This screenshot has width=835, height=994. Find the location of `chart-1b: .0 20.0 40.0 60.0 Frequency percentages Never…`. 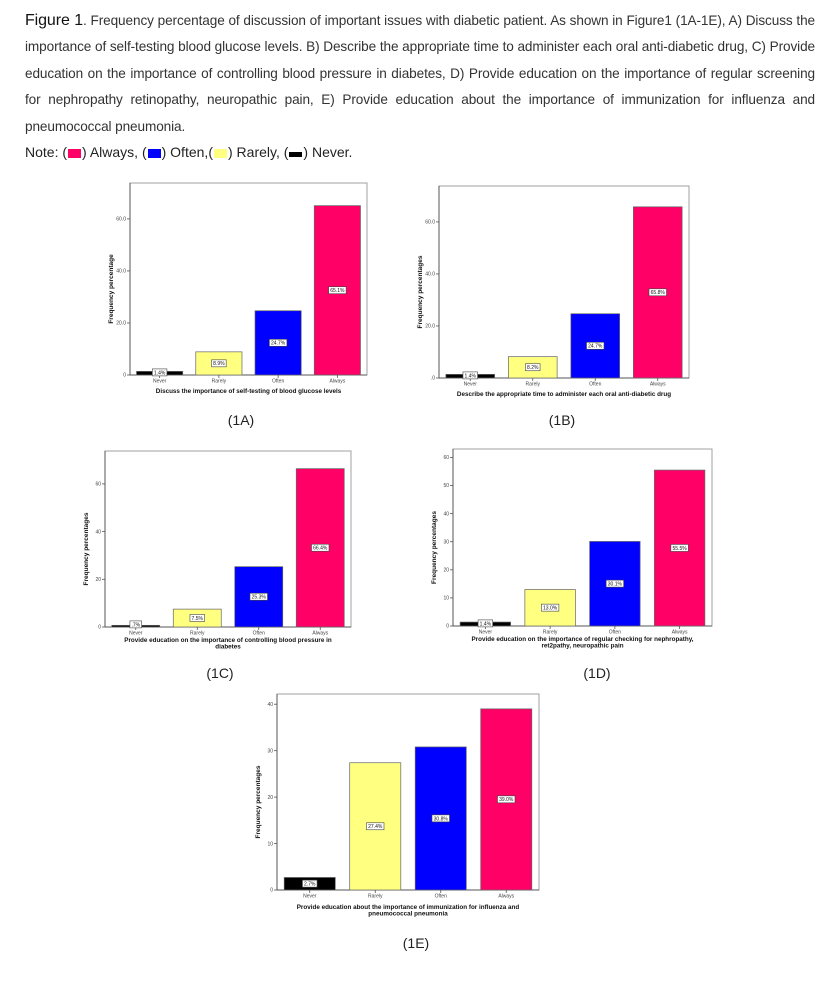

chart-1b: .0 20.0 40.0 60.0 Frequency percentages Never… is located at coordinates (553, 291).